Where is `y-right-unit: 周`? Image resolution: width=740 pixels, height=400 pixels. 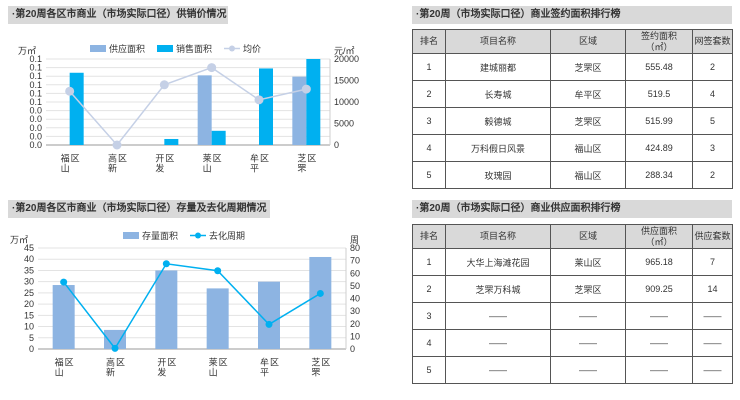 y-right-unit: 周 is located at coordinates (354, 240).